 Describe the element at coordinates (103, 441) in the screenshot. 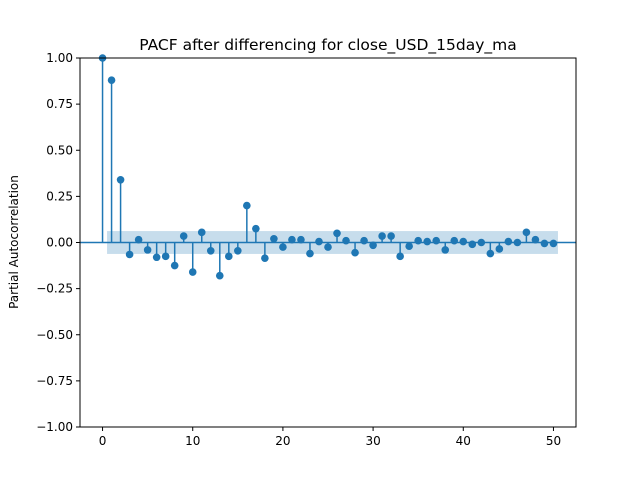

I see `x-tick-label: 0` at that location.